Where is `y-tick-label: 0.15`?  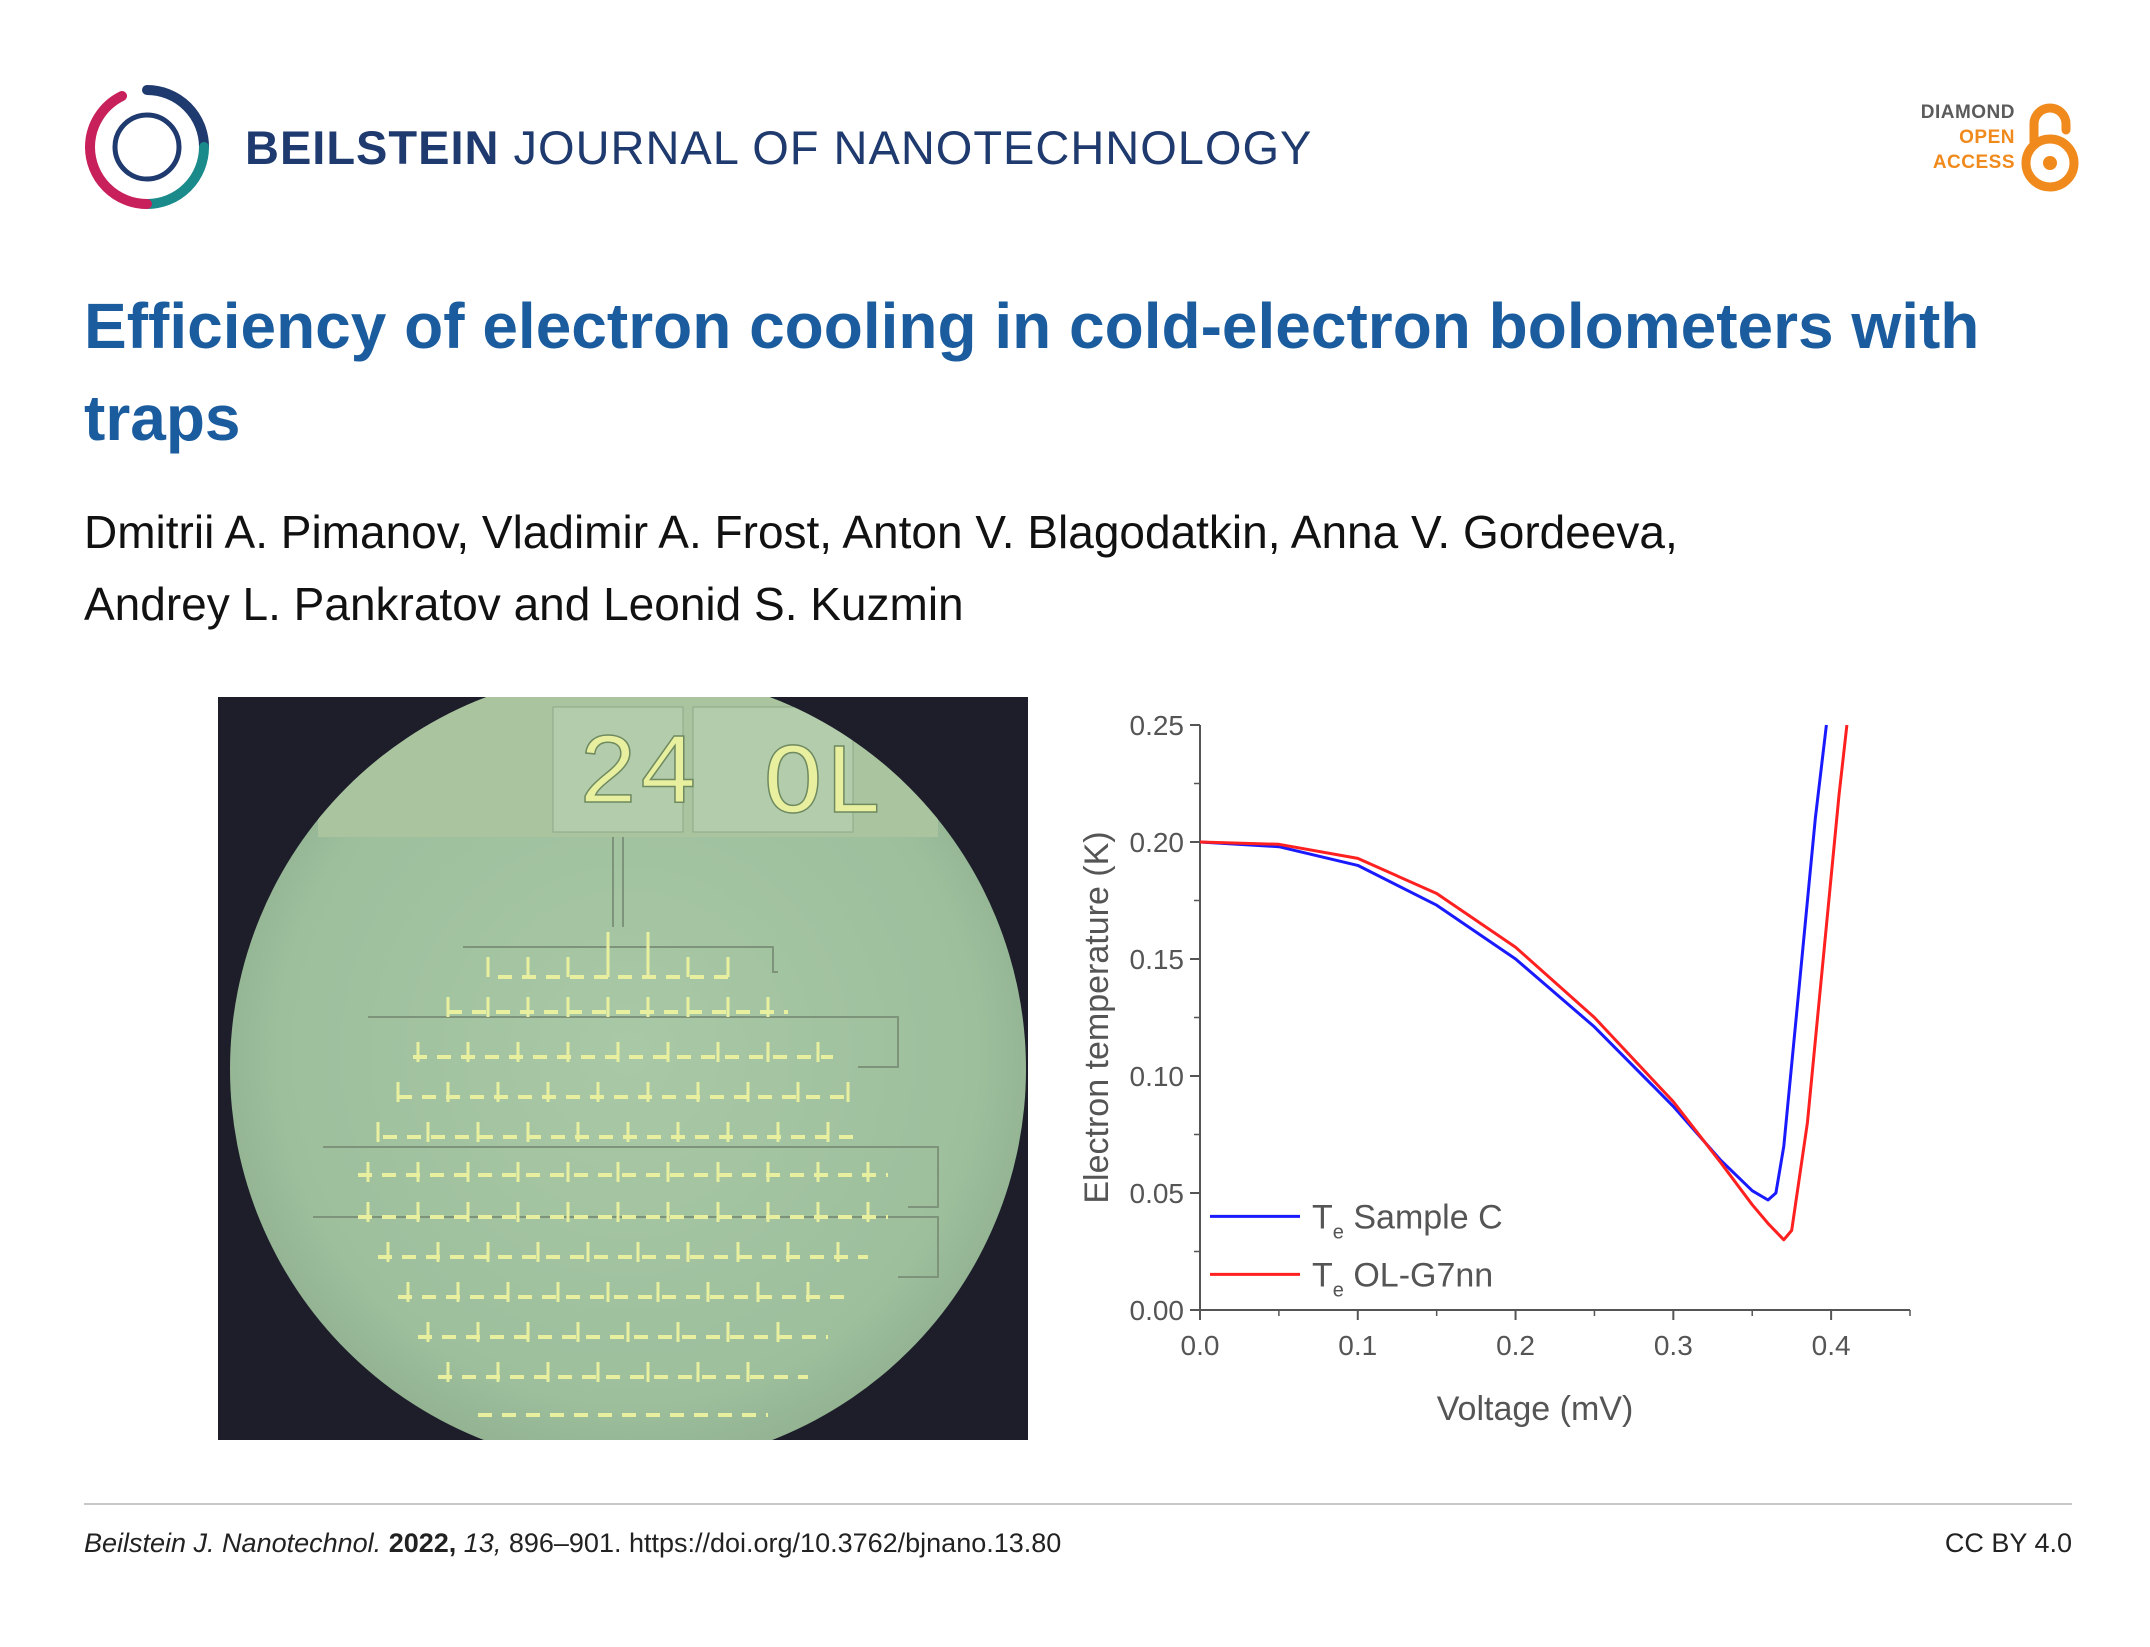
y-tick-label: 0.15 is located at coordinates (1157, 959).